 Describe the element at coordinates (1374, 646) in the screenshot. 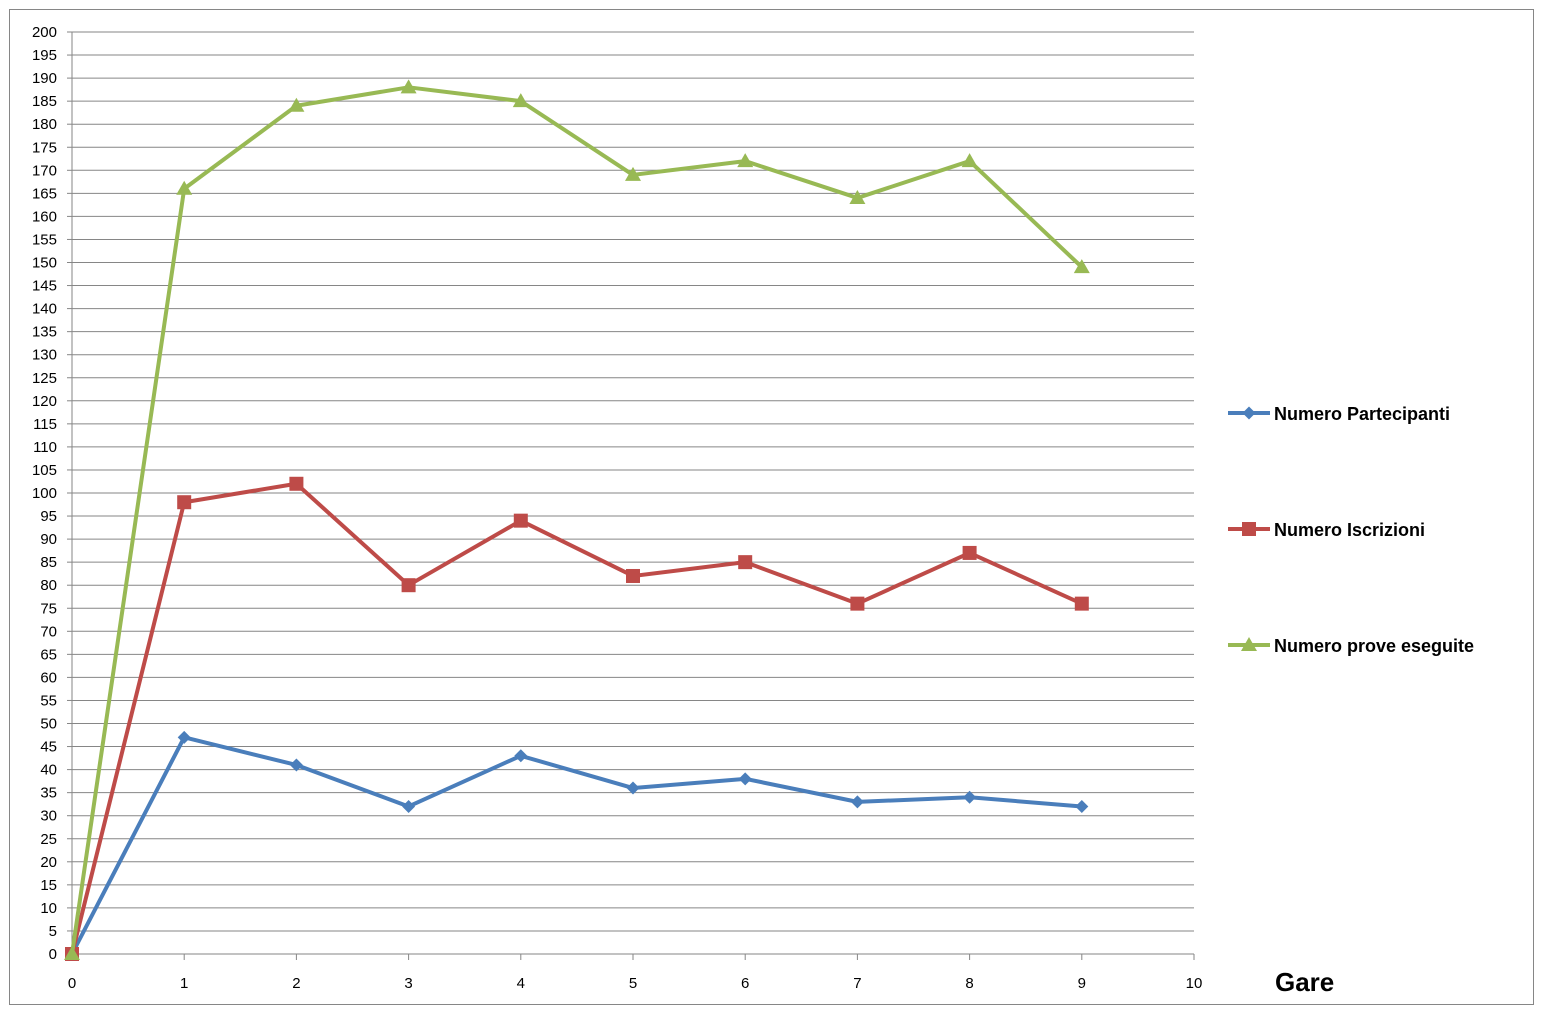

I see `legend-label: Numero prove eseguite` at that location.